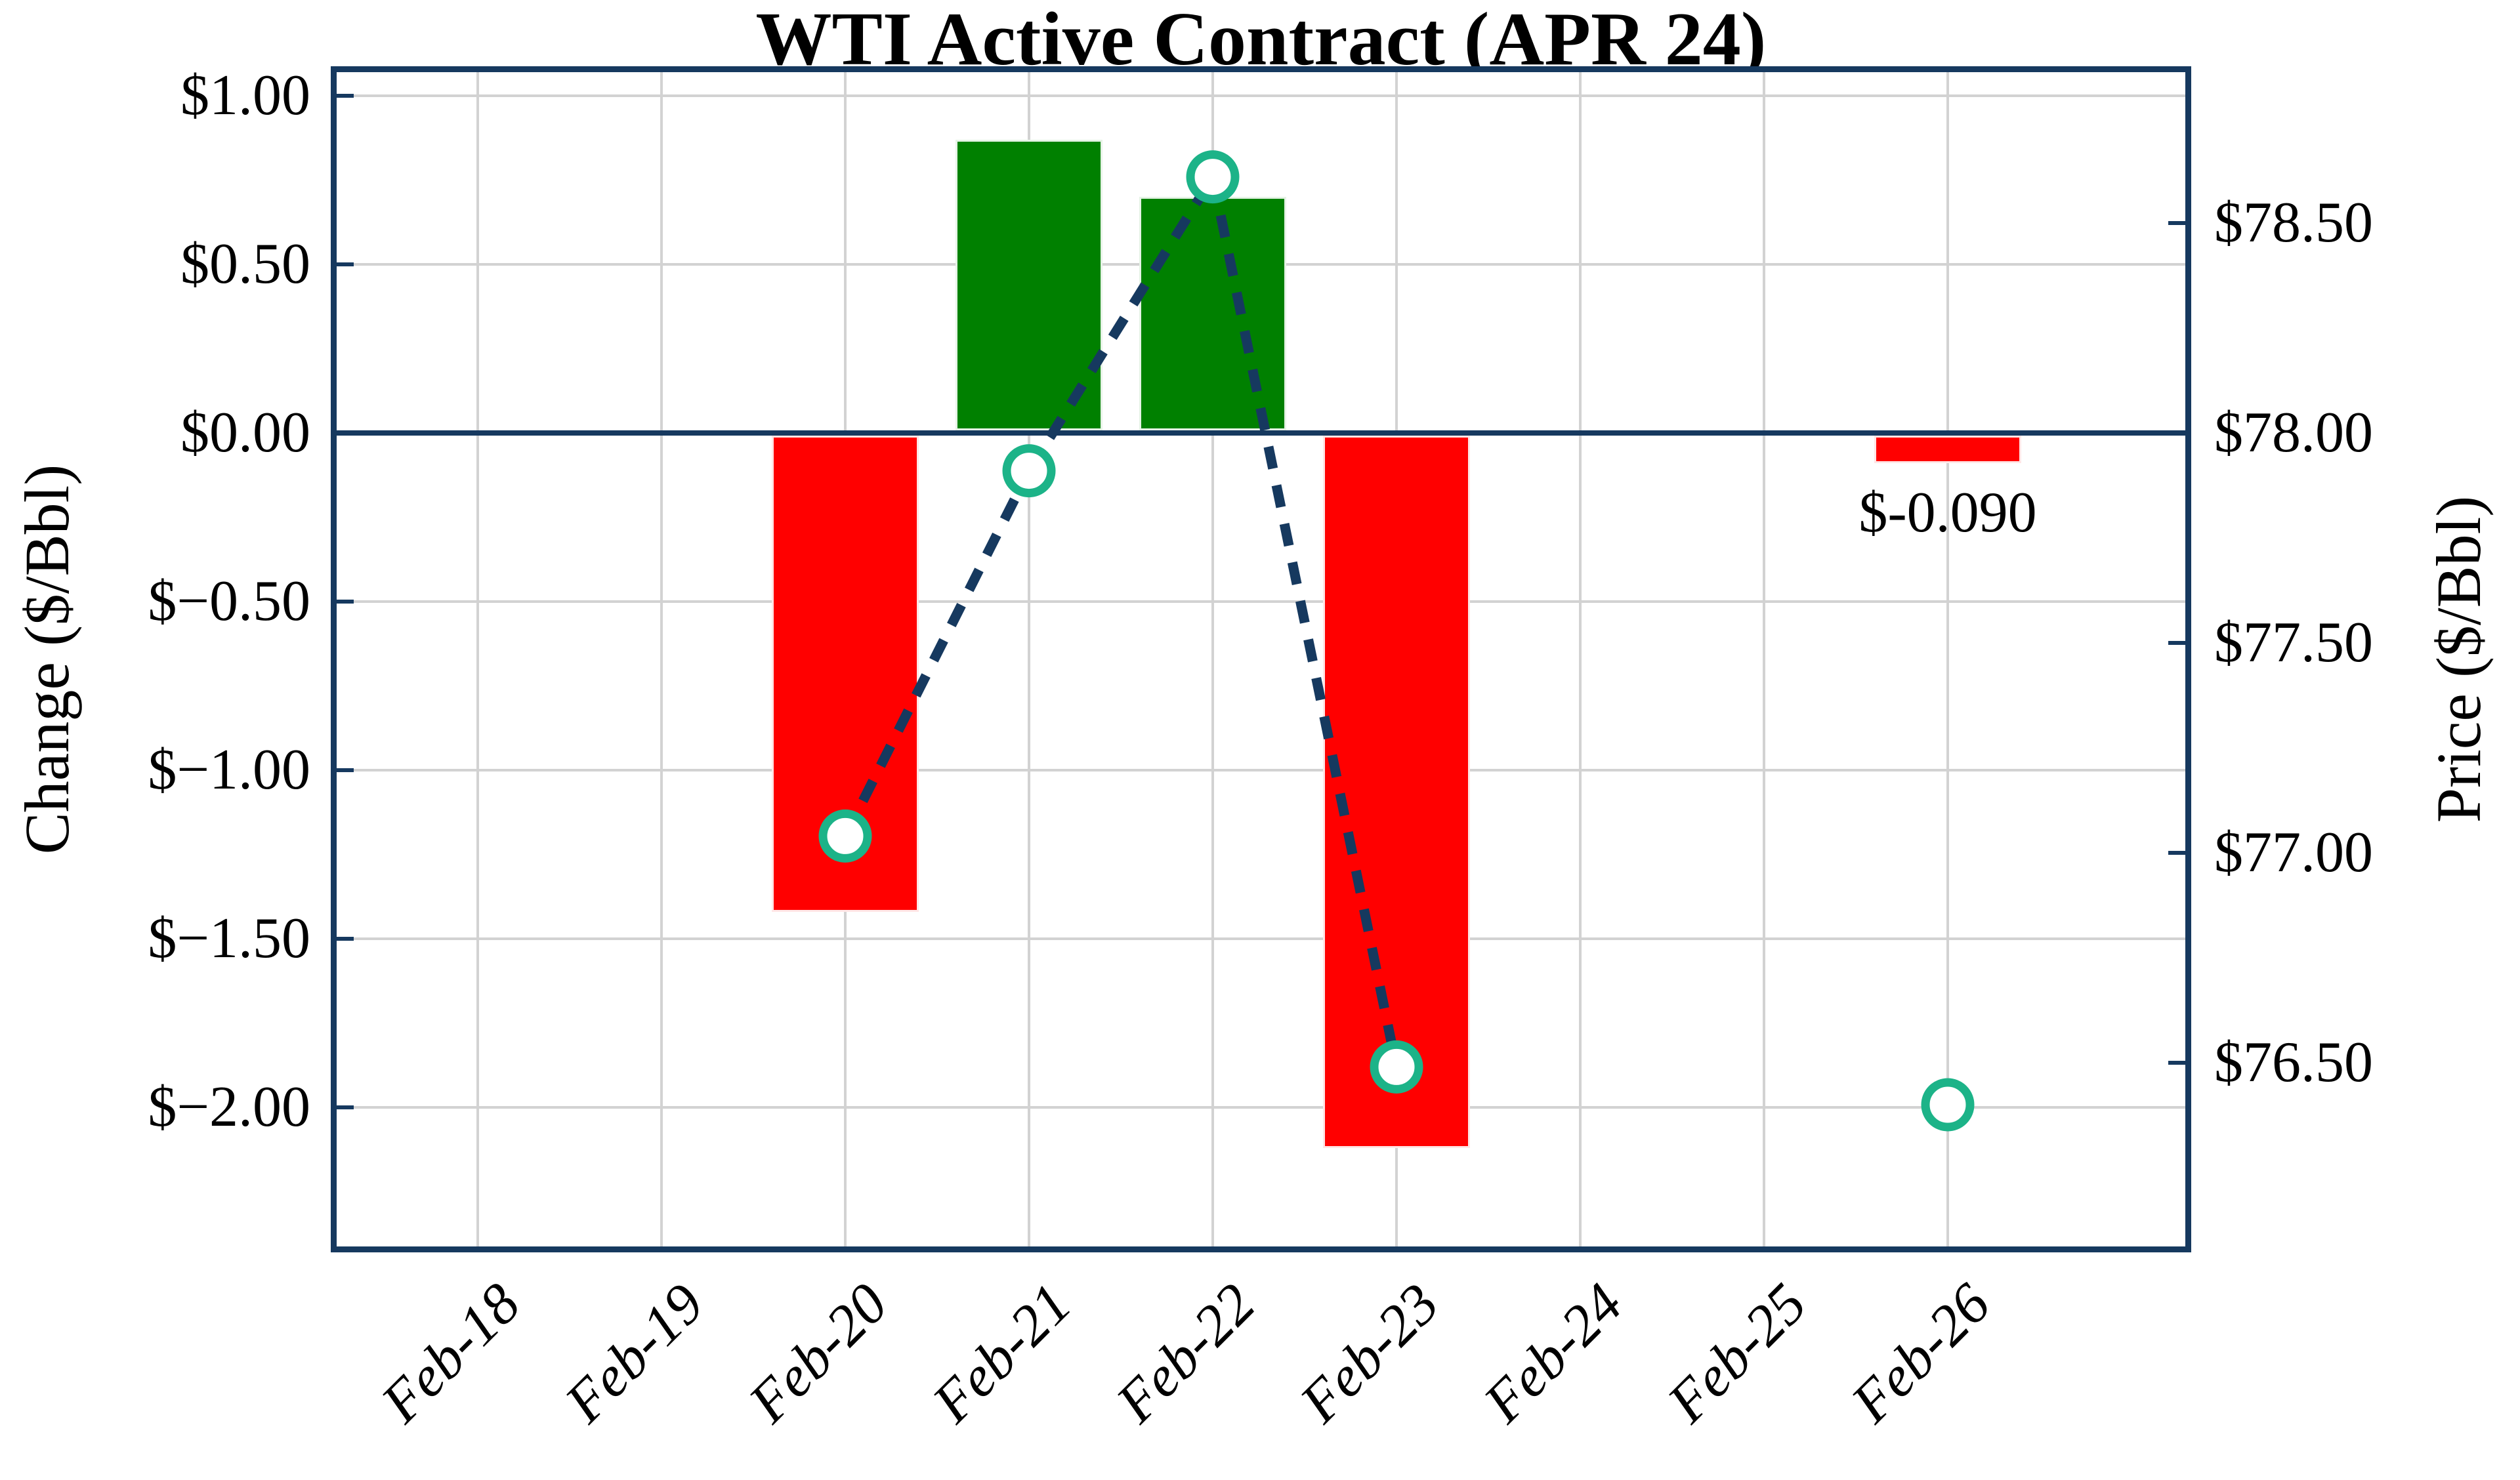  Describe the element at coordinates (245, 264) in the screenshot. I see `left-tick-label: $0.50` at that location.